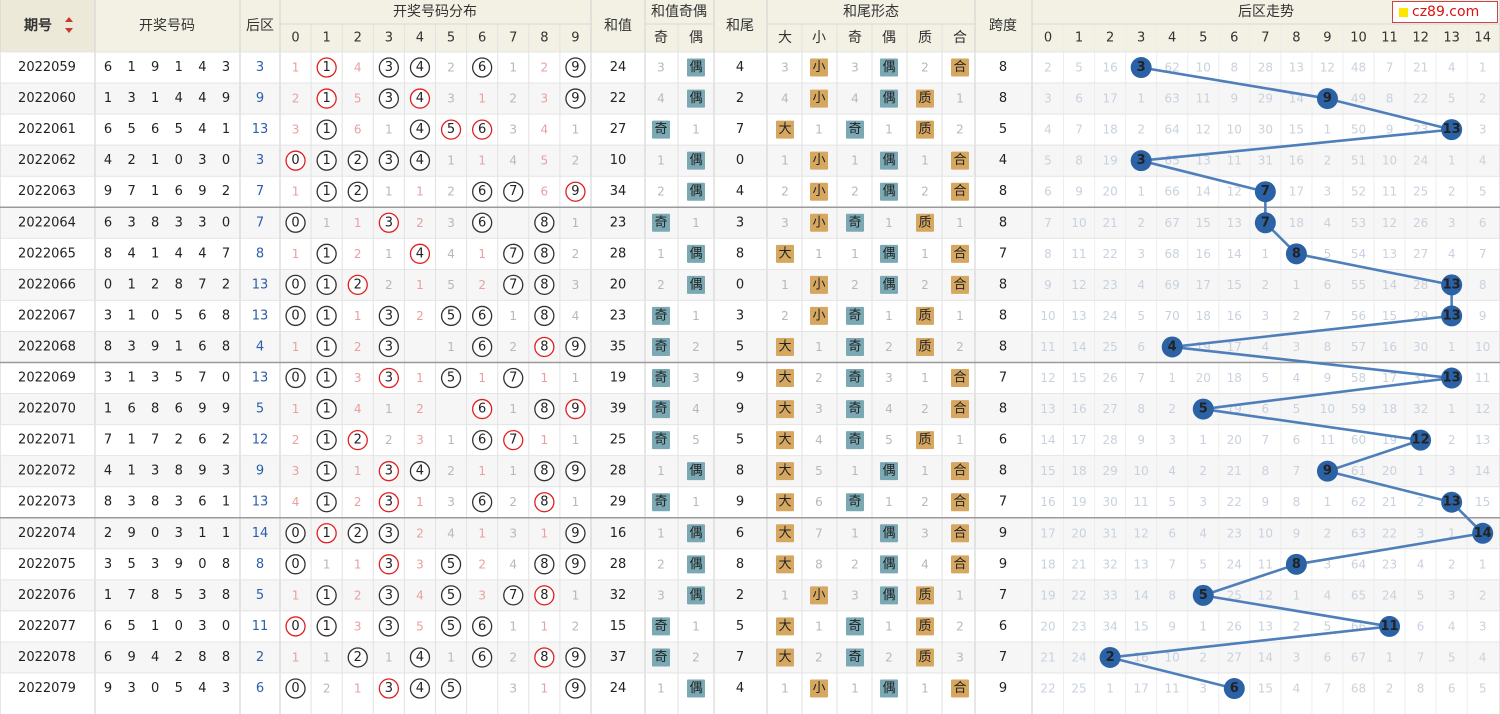 Image resolution: width=1500 pixels, height=714 pixels. What do you see at coordinates (260, 191) in the screenshot?
I see `back-number: 7` at bounding box center [260, 191].